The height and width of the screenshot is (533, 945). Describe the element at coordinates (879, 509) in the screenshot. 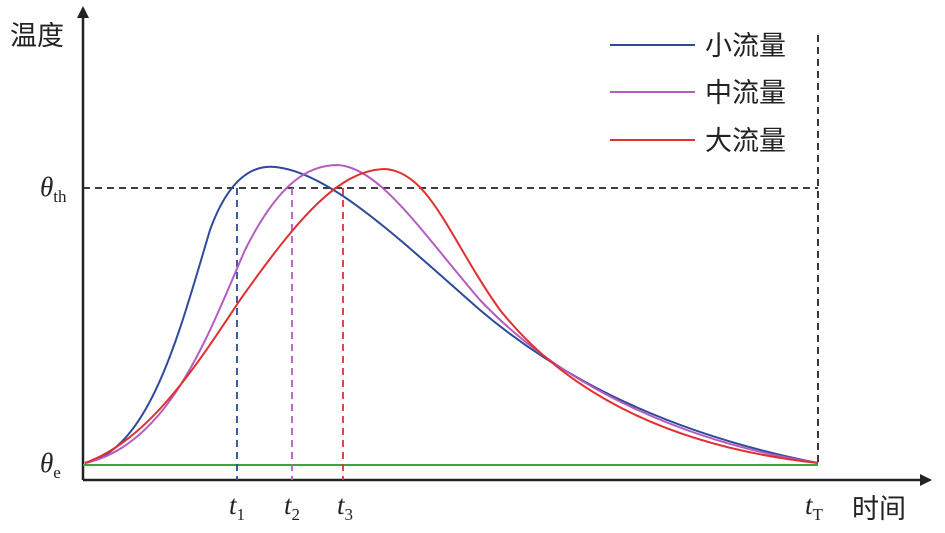

I see `x-axis-label: 时间` at that location.